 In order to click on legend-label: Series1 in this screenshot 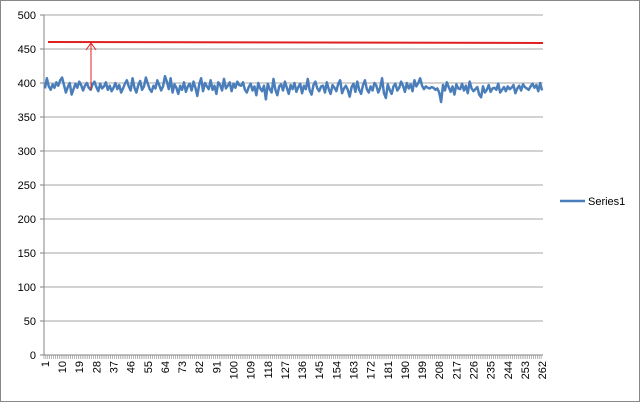, I will do `click(606, 202)`.